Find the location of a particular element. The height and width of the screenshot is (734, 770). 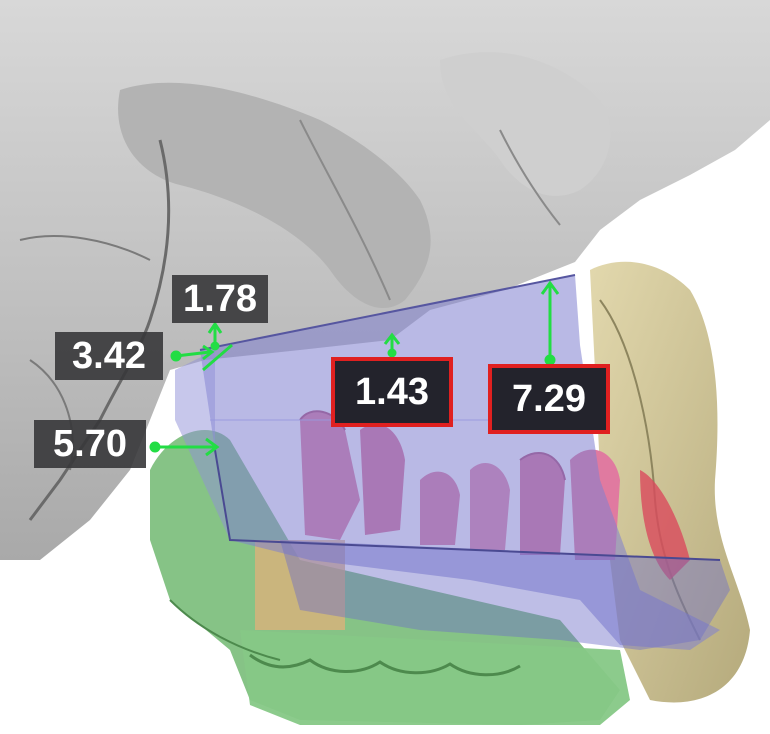

measurement-label-7-29: 7.29 is located at coordinates (549, 399).